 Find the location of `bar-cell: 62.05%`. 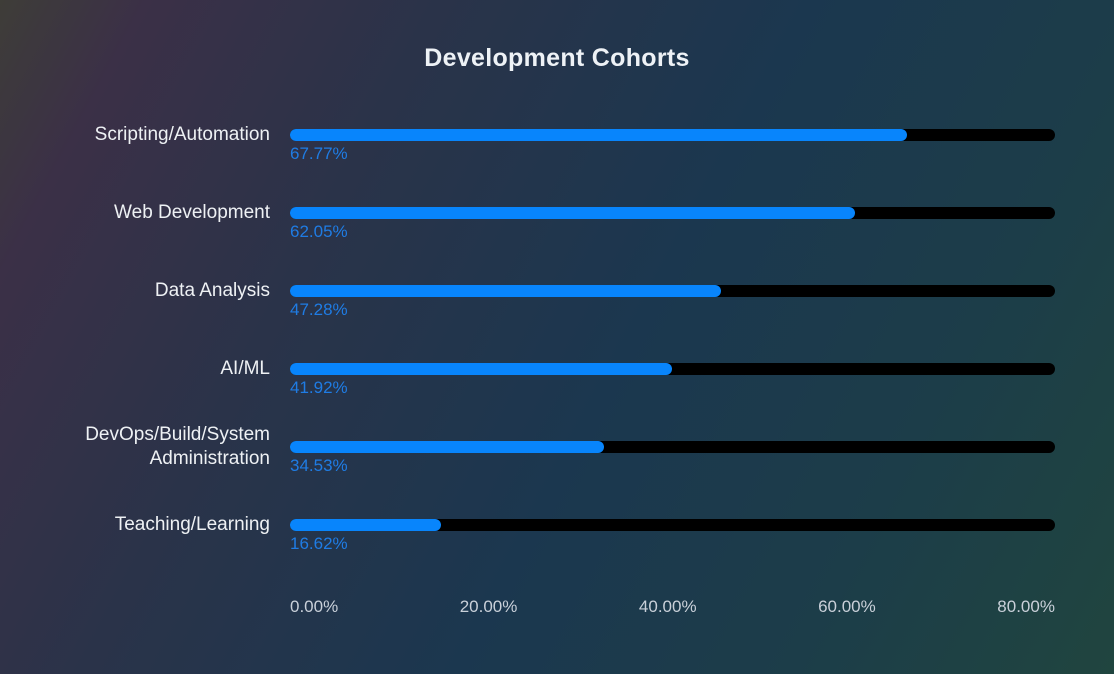

bar-cell: 62.05% is located at coordinates (672, 213).